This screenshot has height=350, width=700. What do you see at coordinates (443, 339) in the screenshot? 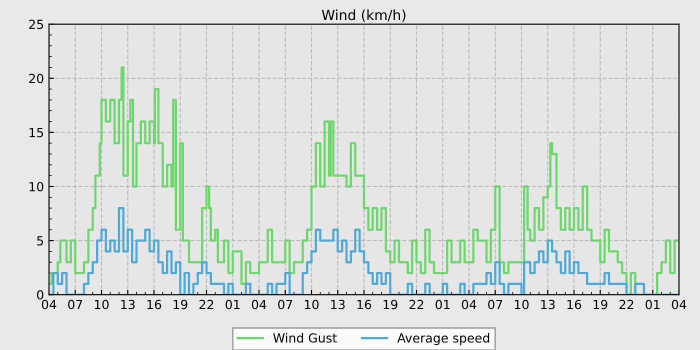
I see `legend-label: Average speed` at bounding box center [443, 339].